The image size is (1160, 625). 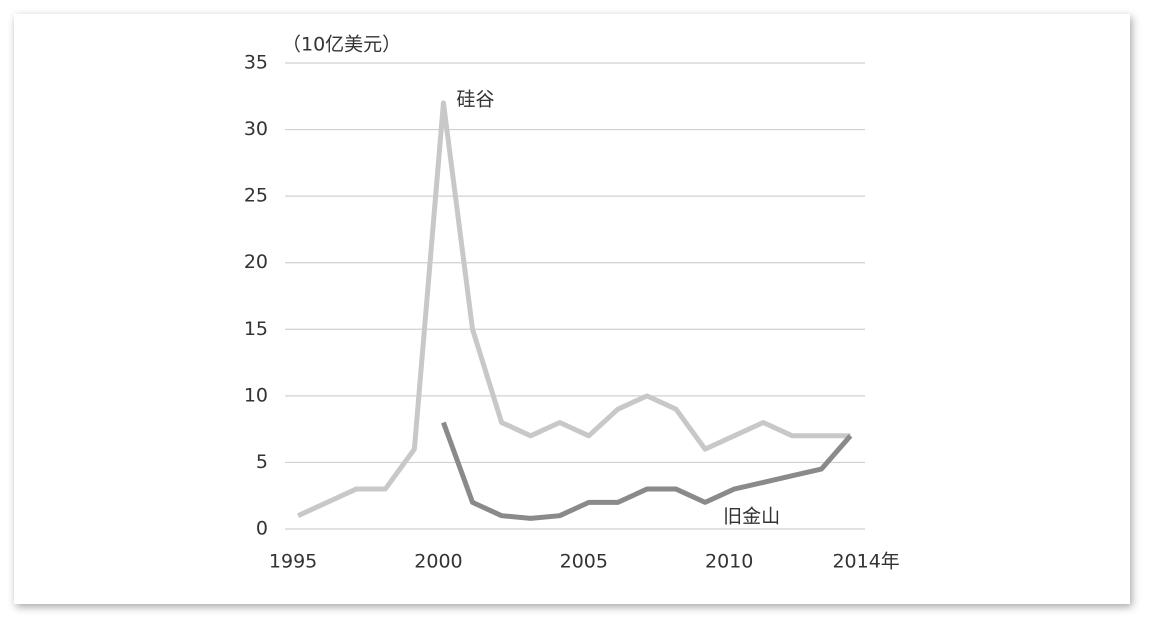 What do you see at coordinates (256, 129) in the screenshot?
I see `y-tick-label: 30` at bounding box center [256, 129].